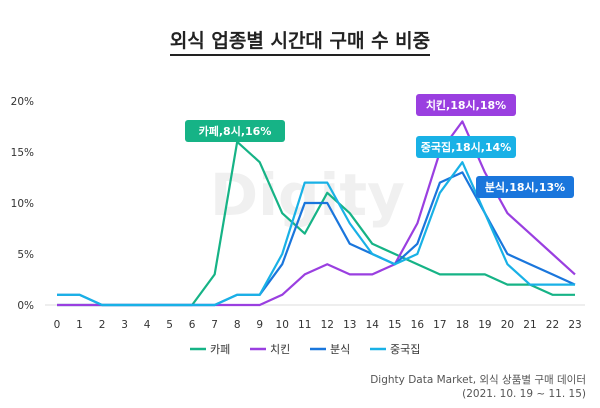 This screenshot has height=408, width=600. I want to click on x-tick-label: 1, so click(79, 325).